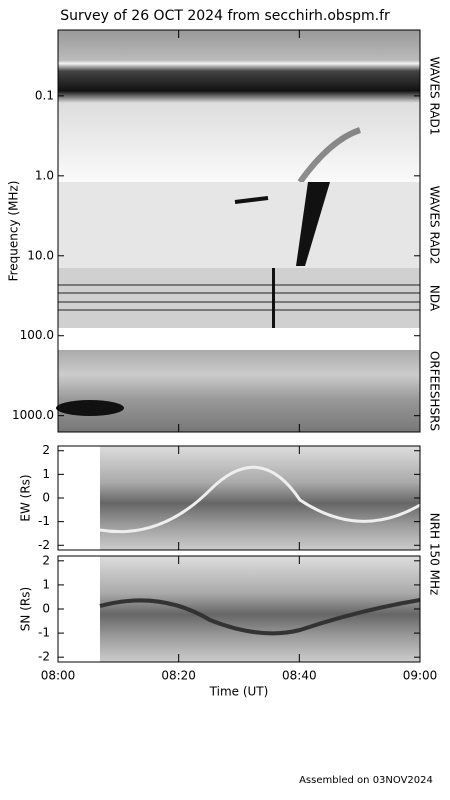 The height and width of the screenshot is (800, 450). Describe the element at coordinates (435, 298) in the screenshot. I see `instrument-label: NDA` at that location.